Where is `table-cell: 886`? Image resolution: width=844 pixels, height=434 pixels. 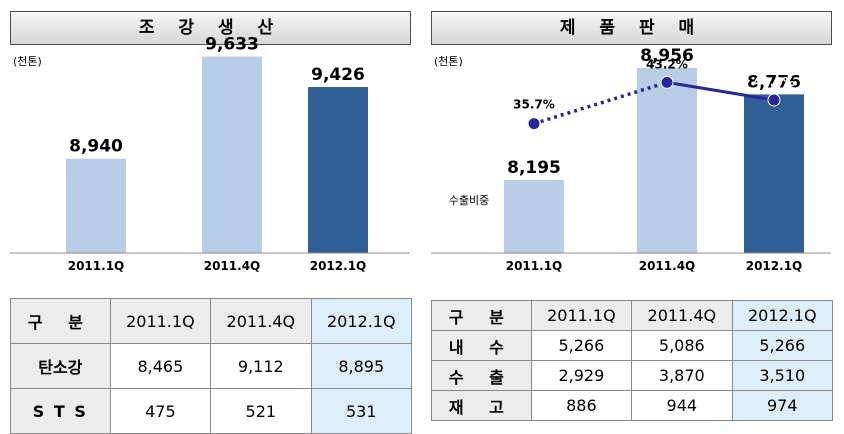 table-cell: 886 is located at coordinates (581, 405).